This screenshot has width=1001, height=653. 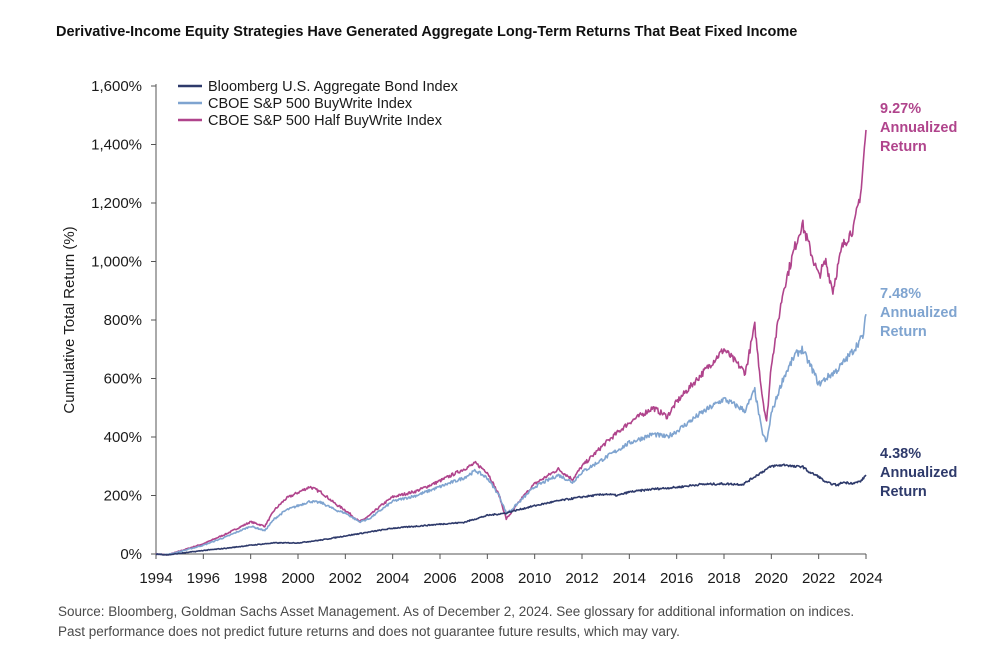 I want to click on y-tick-label: 1,600%, so click(x=116, y=86).